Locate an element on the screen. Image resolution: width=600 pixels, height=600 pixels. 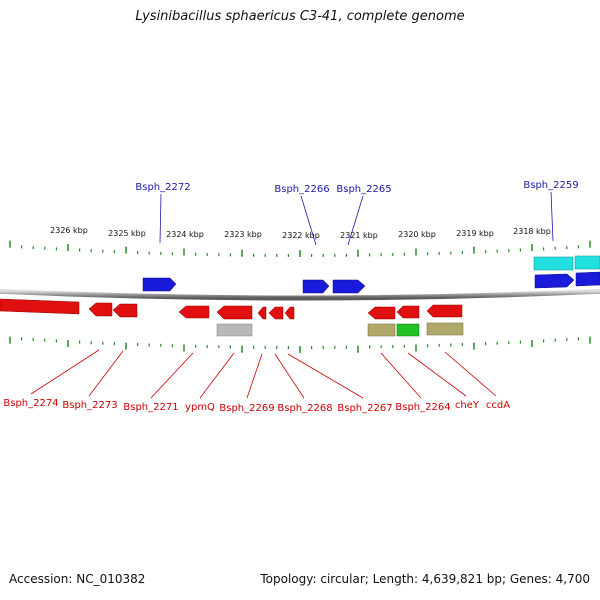
scale-ticks-bottom is located at coordinates (300, 344).